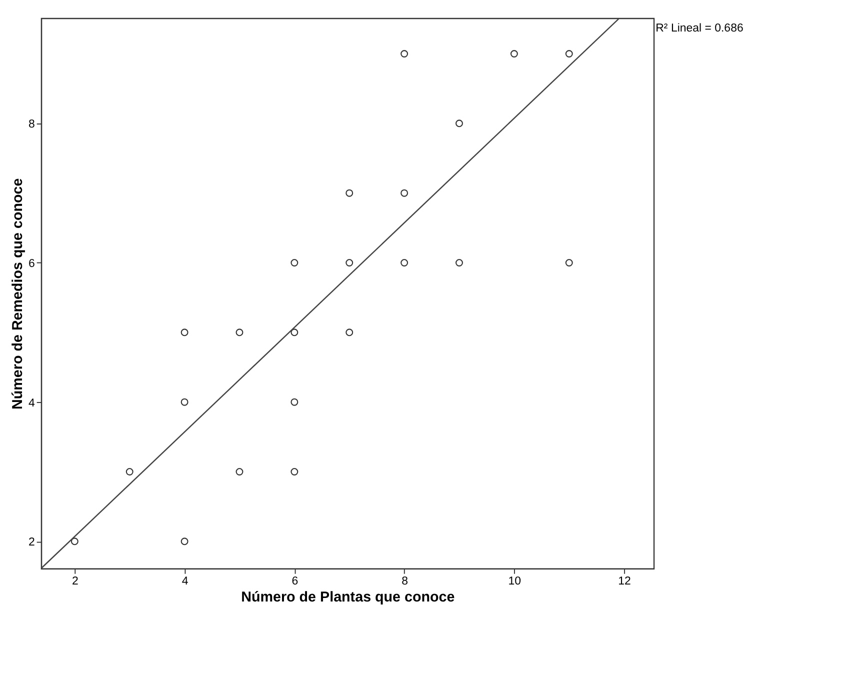  What do you see at coordinates (348, 598) in the screenshot?
I see `x-axis-title: Número de Plantas que conoce` at bounding box center [348, 598].